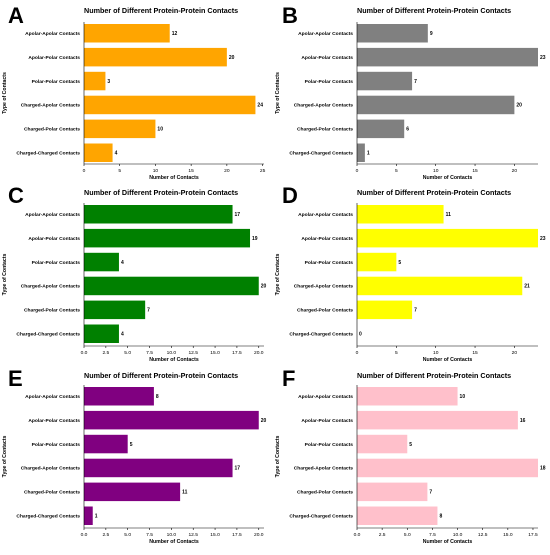 This screenshot has height=555, width=550. What do you see at coordinates (431, 34) in the screenshot?
I see `value-label-b-1: 9` at bounding box center [431, 34].